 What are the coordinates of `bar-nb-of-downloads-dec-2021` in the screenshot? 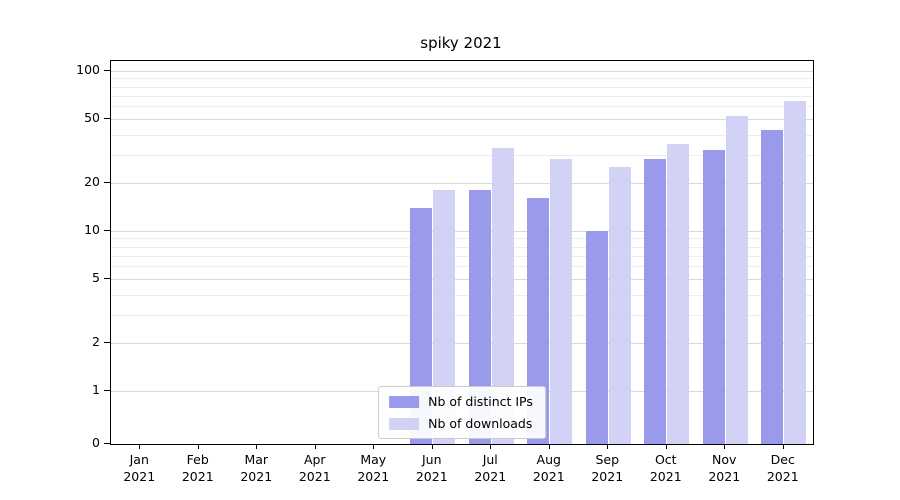 It's located at (795, 272).